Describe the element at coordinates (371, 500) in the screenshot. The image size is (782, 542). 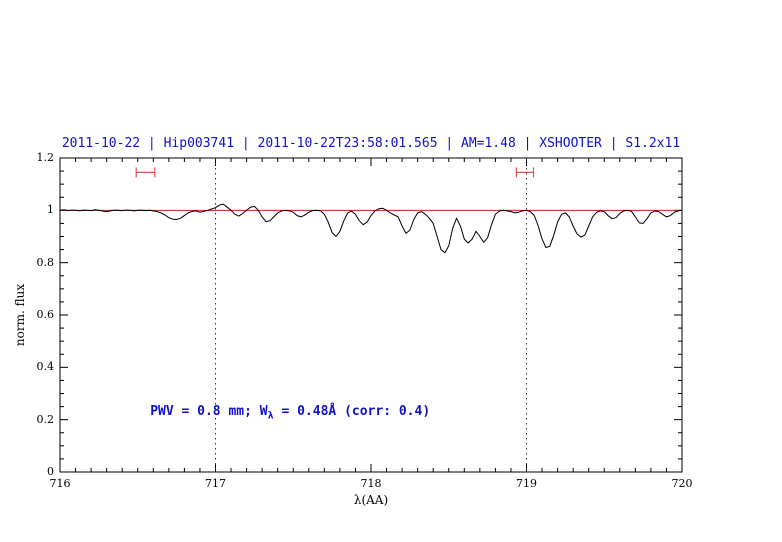
I see `x-axis-label: λ(AA)` at that location.